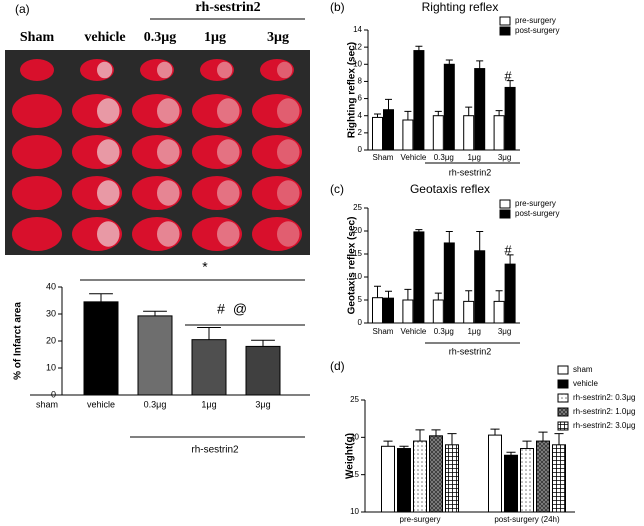  What do you see at coordinates (360, 132) in the screenshot?
I see `y-tick-label: 2` at bounding box center [360, 132].